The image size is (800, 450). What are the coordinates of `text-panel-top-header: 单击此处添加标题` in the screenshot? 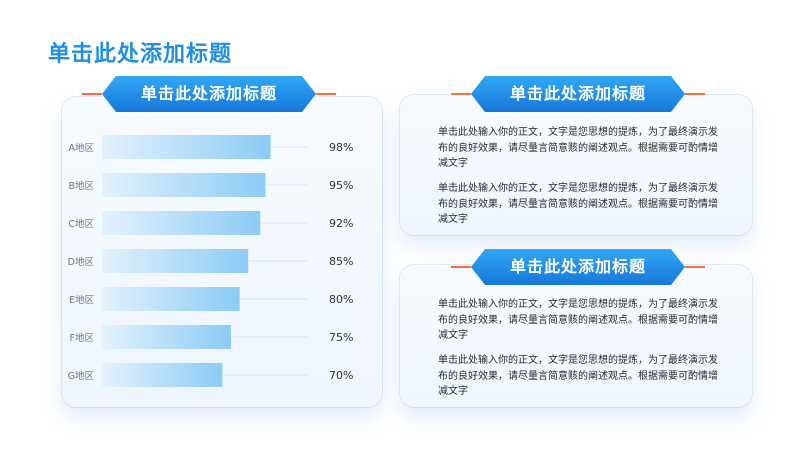 It's located at (578, 94).